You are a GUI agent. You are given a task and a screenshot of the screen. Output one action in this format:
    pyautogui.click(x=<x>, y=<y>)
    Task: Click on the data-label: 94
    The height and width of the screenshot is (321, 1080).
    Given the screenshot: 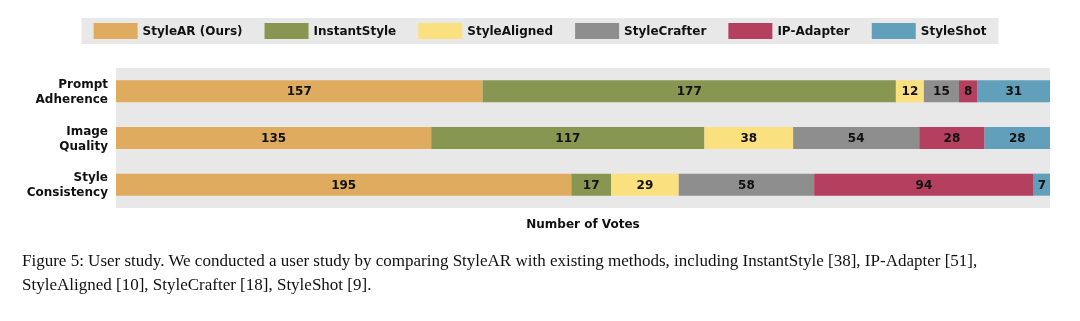 What is the action you would take?
    pyautogui.click(x=924, y=184)
    